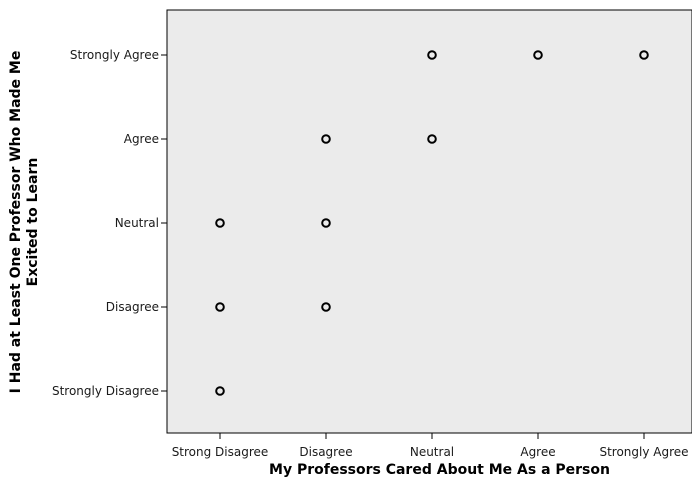 This screenshot has height=482, width=692. I want to click on x-tick-label-neutral: Neutral, so click(432, 452).